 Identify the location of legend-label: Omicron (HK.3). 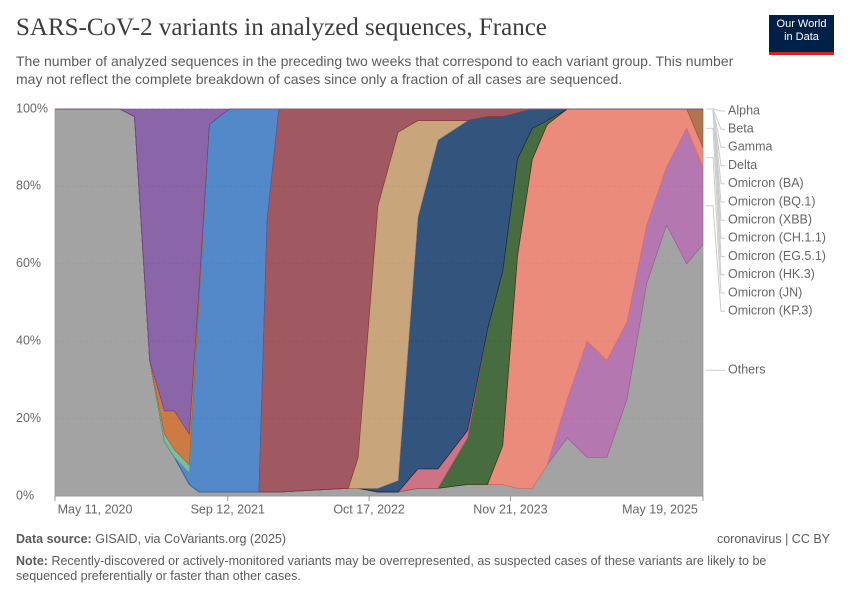
(771, 274).